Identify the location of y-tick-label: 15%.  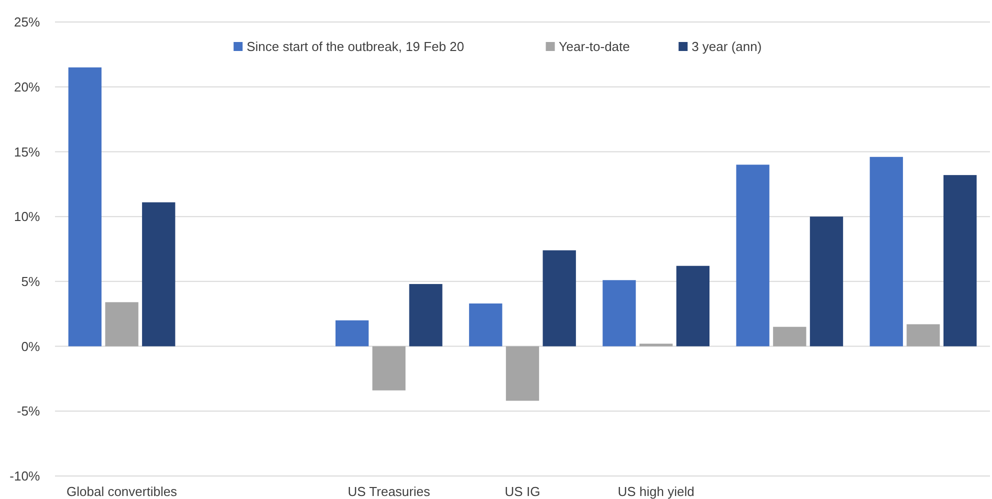
(27, 152).